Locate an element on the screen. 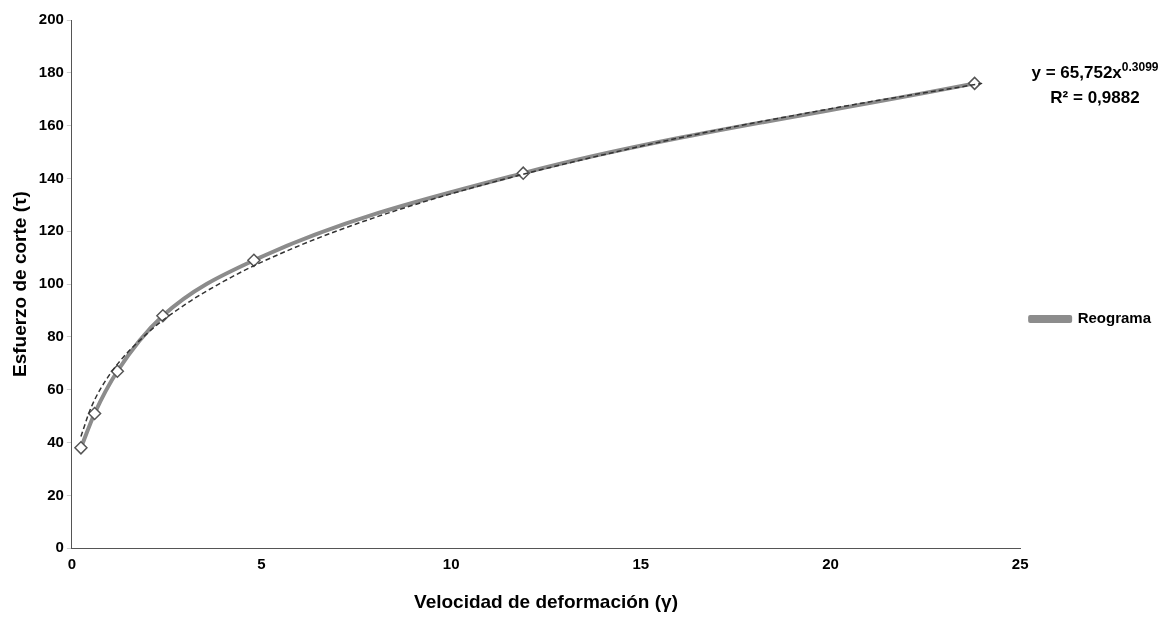  x-tick-label: 15 is located at coordinates (641, 564).